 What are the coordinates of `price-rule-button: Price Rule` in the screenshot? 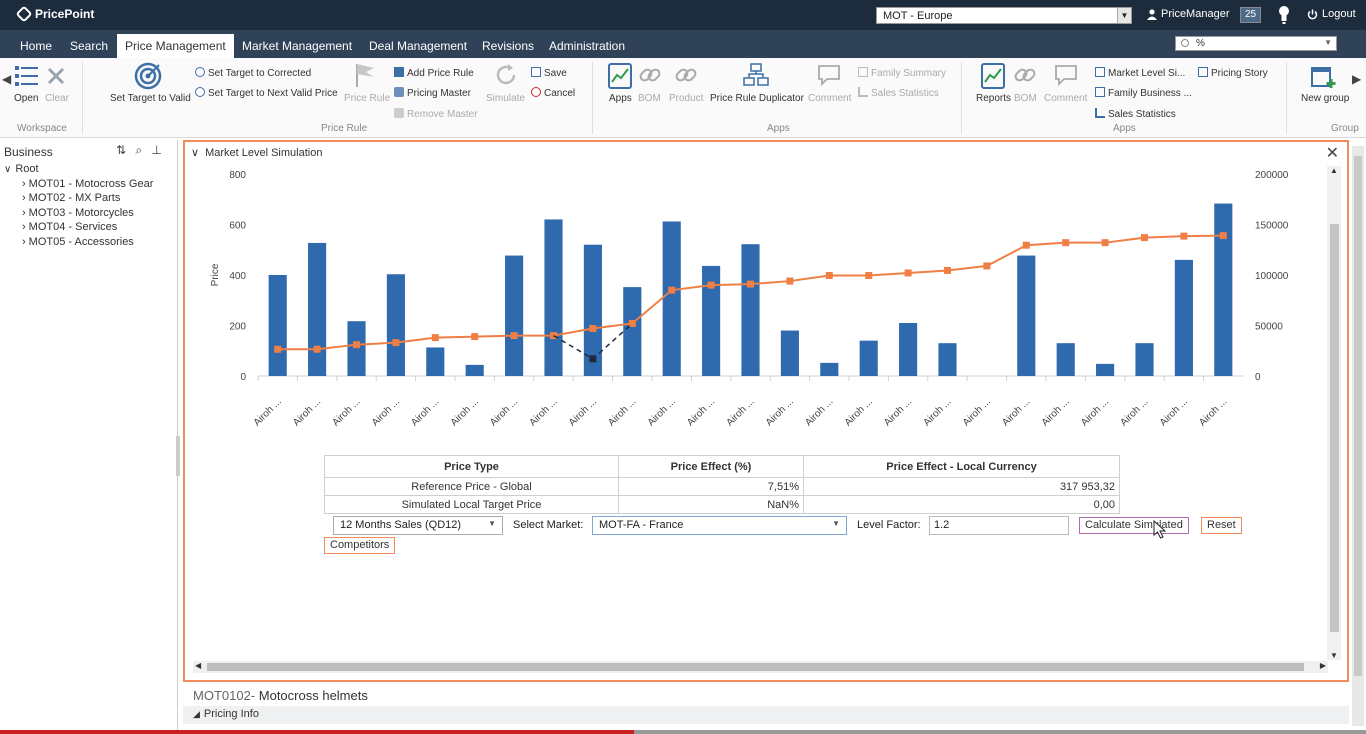 It's located at (367, 98).